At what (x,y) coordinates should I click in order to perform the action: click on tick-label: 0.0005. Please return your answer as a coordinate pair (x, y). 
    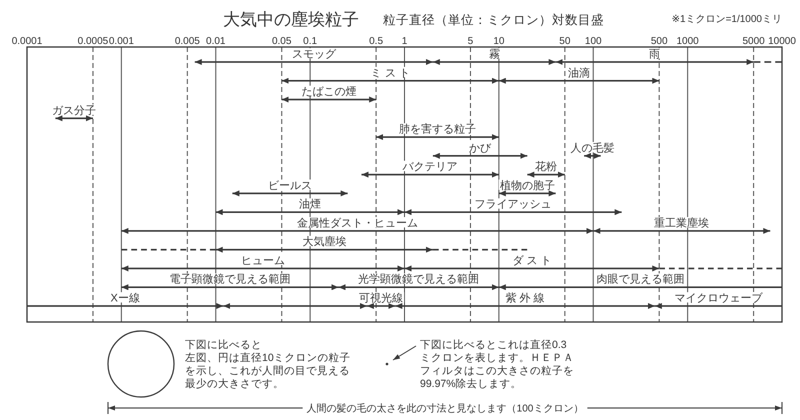
    Looking at the image, I should click on (93, 41).